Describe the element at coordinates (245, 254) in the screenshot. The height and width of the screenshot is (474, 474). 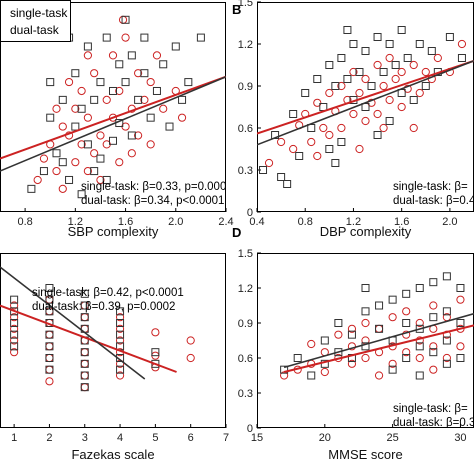
I see `y-tick-label: 1.5` at that location.